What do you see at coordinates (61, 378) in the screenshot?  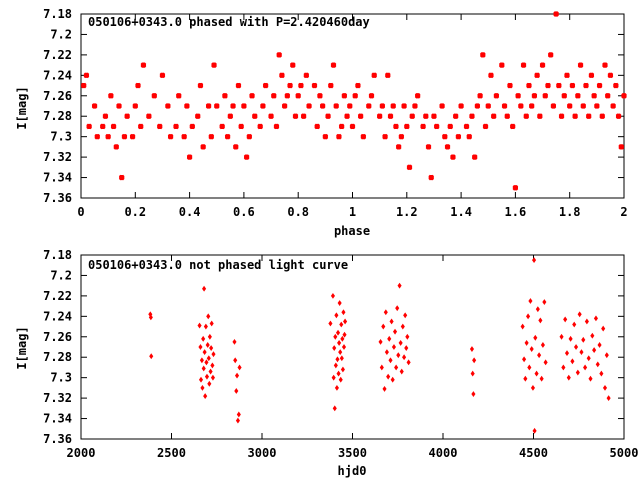 I see `unphased-y-tick-label: 7.3` at bounding box center [61, 378].